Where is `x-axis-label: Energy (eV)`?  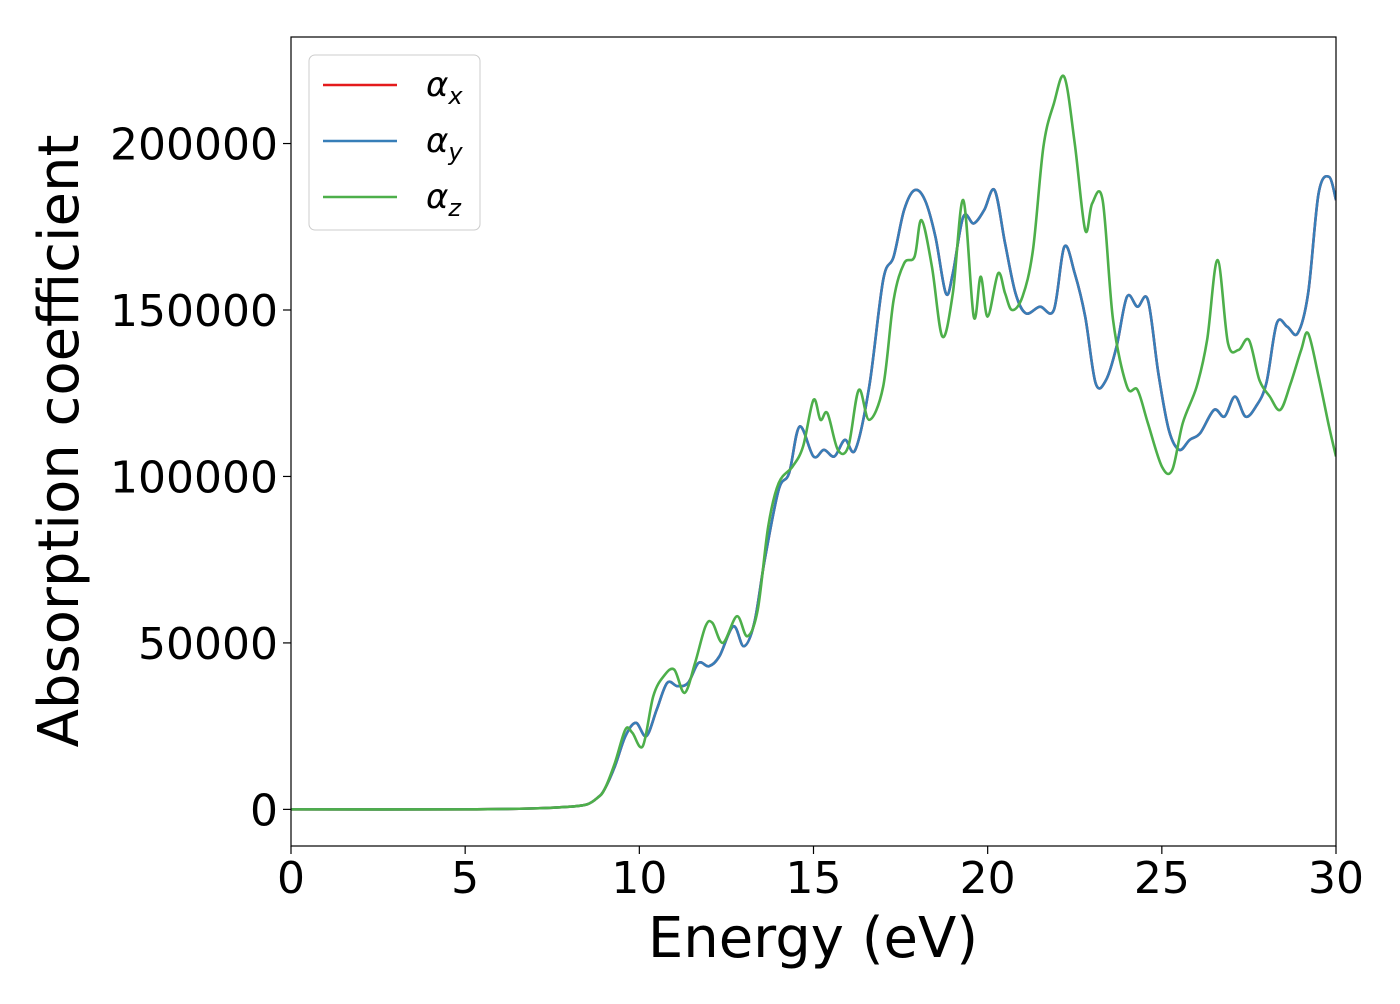 x-axis-label: Energy (eV) is located at coordinates (813, 938).